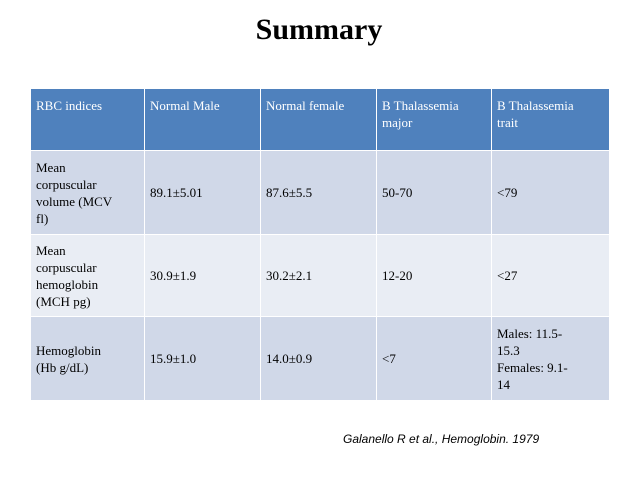 Image resolution: width=638 pixels, height=479 pixels. What do you see at coordinates (202, 192) in the screenshot?
I see `cell-normal-male: 89.1±5.01` at bounding box center [202, 192].